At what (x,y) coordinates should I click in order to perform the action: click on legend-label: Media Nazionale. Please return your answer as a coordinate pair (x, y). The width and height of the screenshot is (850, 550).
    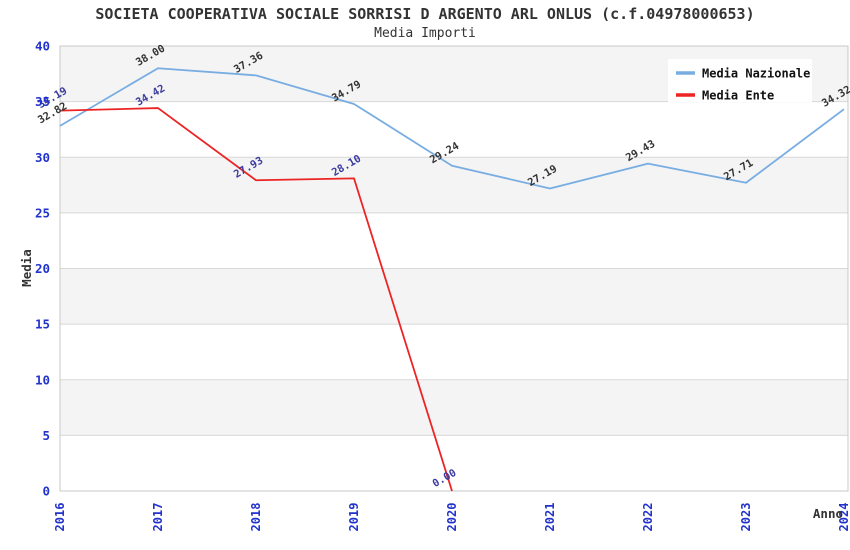
    Looking at the image, I should click on (756, 74).